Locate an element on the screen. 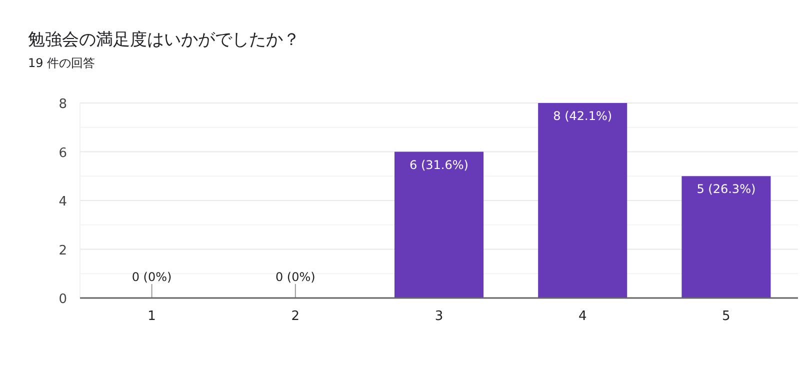 The width and height of the screenshot is (800, 381). x-tick-label: 4 is located at coordinates (582, 316).